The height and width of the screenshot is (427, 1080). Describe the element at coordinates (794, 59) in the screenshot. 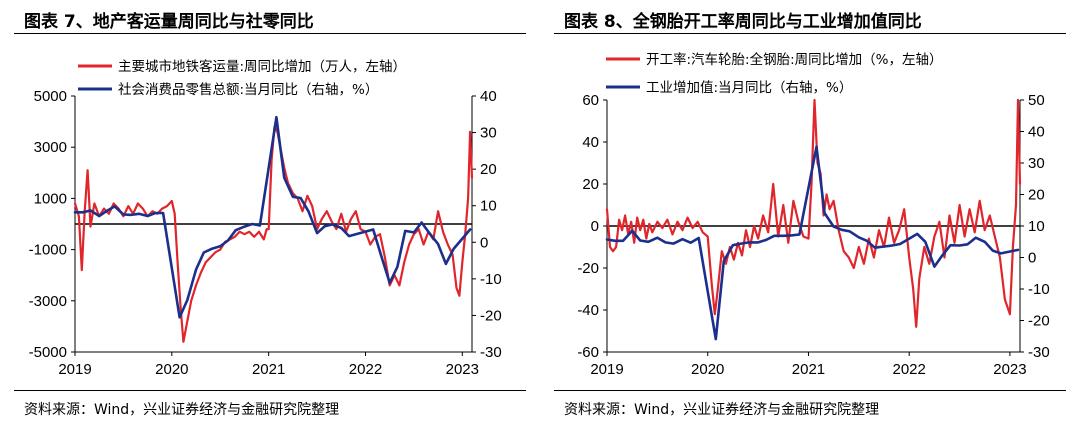

I see `legend-label: 开工率:汽车轮胎:全钢胎:周同比增加（%，左轴）` at that location.